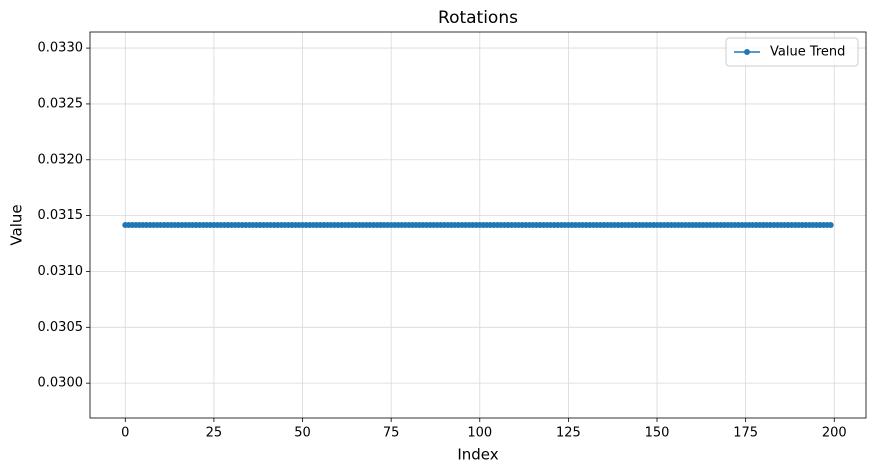 The image size is (874, 472). Describe the element at coordinates (214, 433) in the screenshot. I see `x-tick-label: 25` at that location.